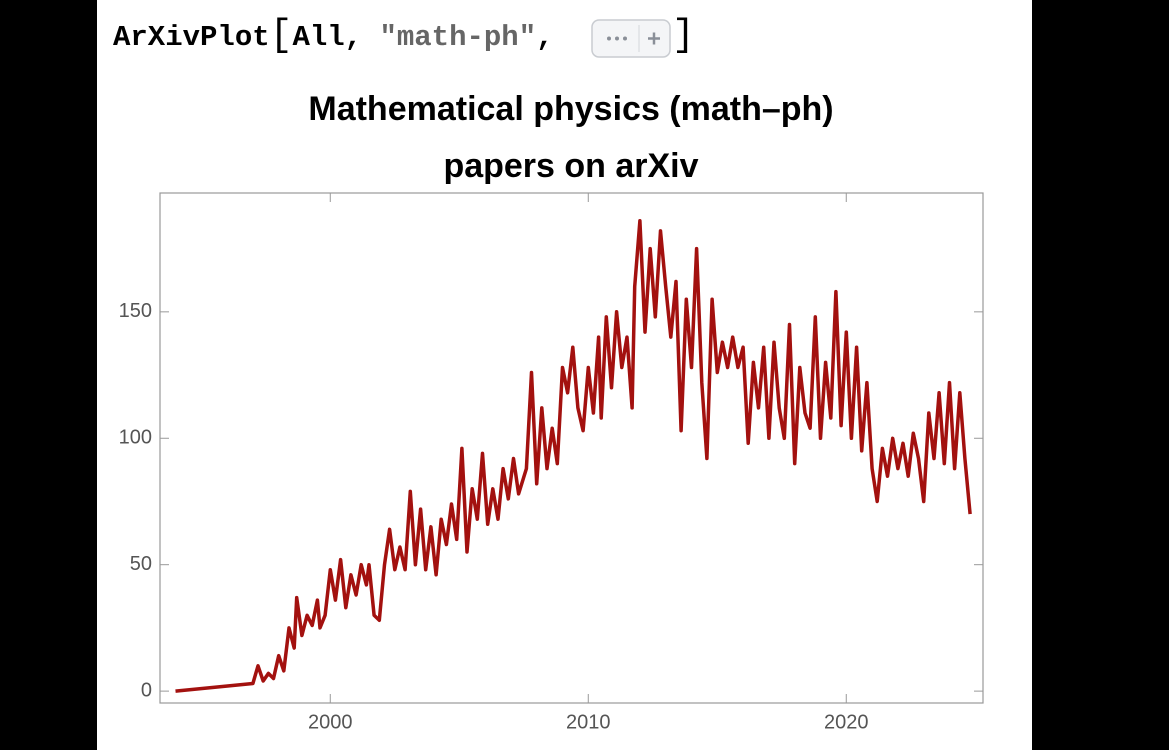 The image size is (1169, 750). I want to click on input-code: ArXivPlot[All, "math-ph",, so click(333, 35).